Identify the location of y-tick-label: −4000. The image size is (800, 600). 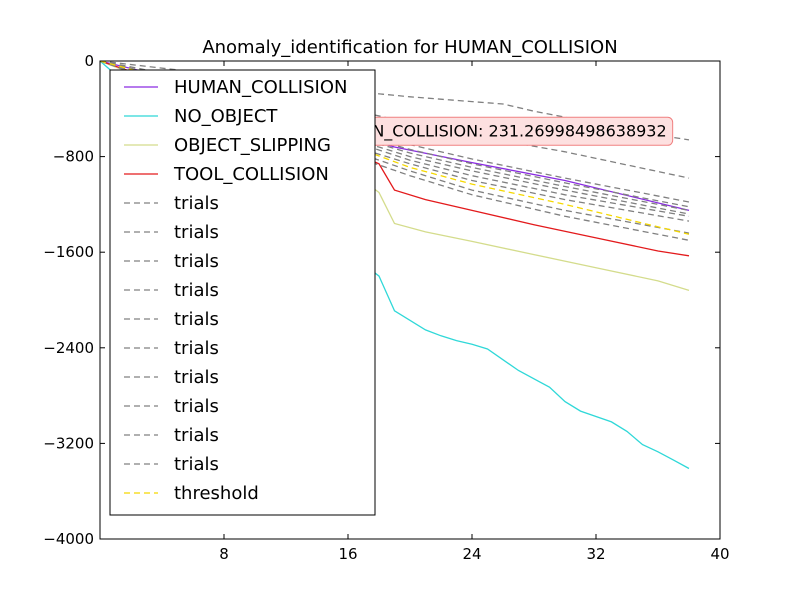
(68, 539).